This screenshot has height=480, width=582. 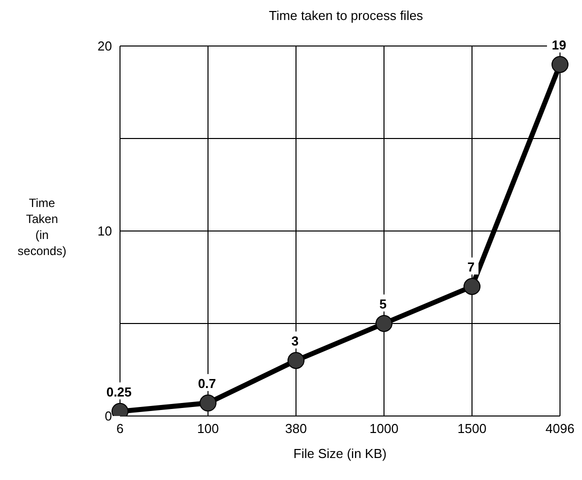 What do you see at coordinates (207, 384) in the screenshot?
I see `data-label: 0.7` at bounding box center [207, 384].